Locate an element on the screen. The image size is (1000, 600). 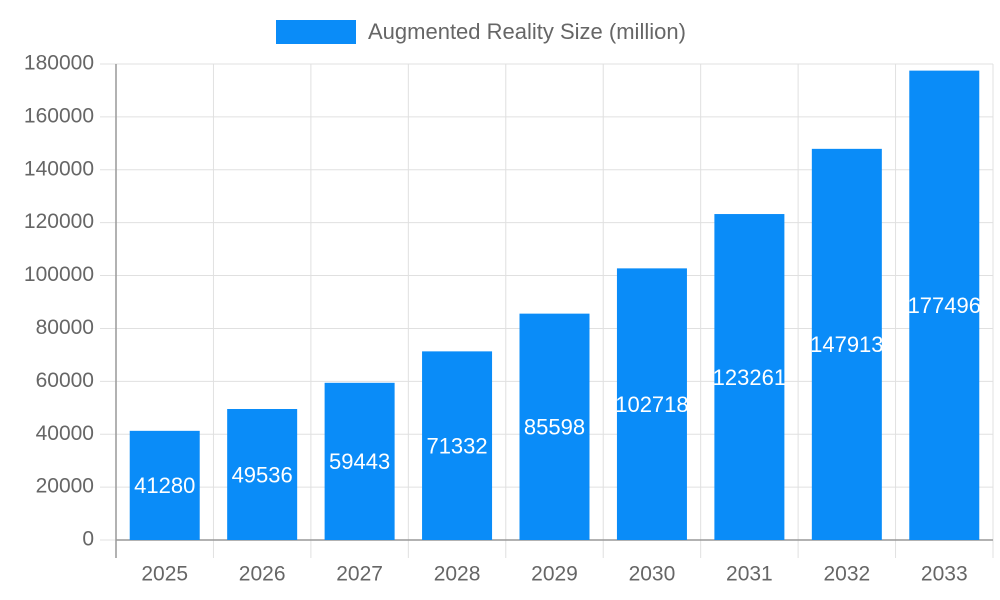
y-tick-label: 60000 is located at coordinates (65, 380).